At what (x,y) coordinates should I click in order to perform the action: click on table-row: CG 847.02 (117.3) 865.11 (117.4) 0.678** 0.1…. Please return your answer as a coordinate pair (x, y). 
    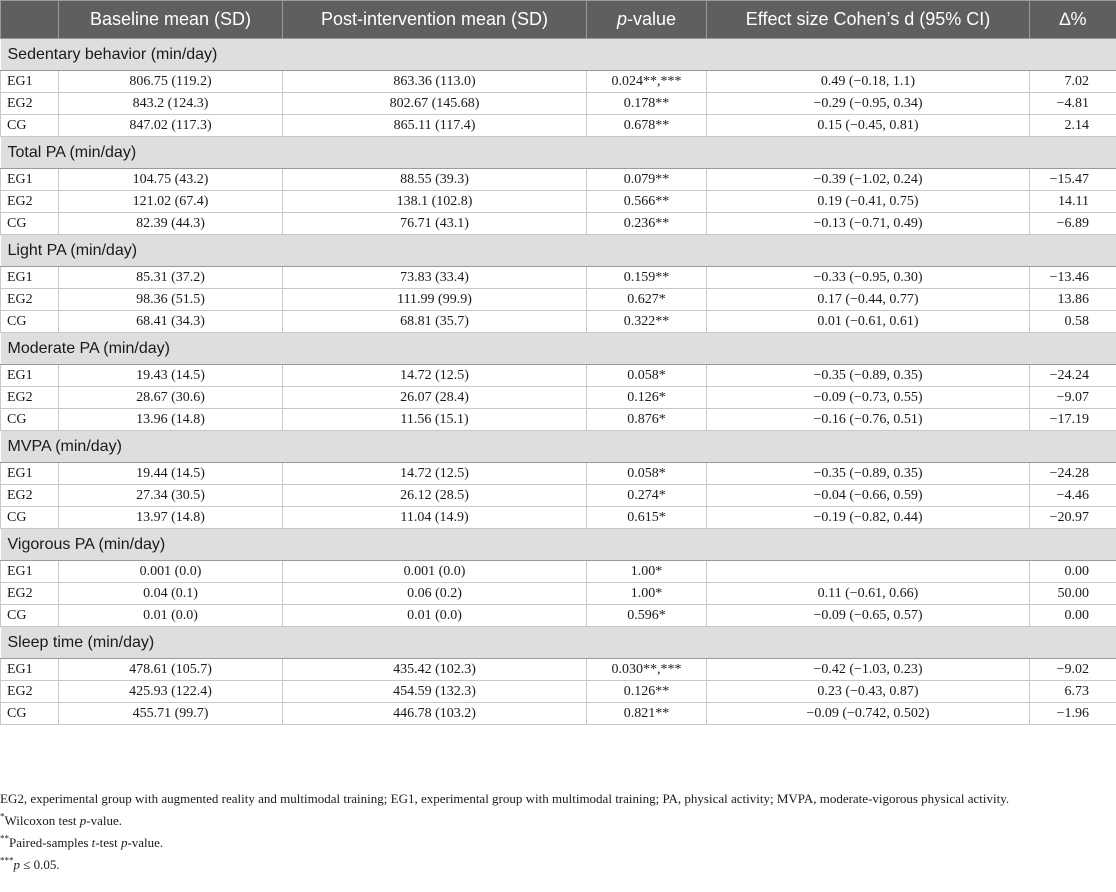
    Looking at the image, I should click on (558, 125).